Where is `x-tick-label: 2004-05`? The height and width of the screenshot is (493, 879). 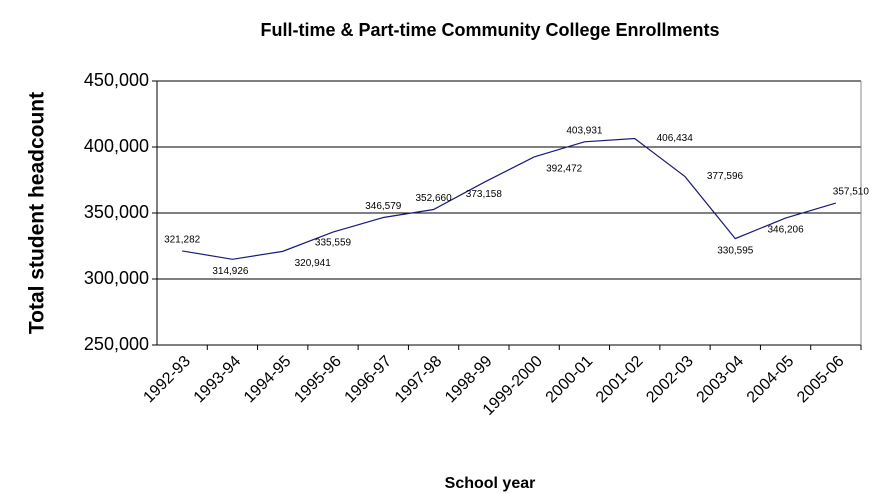 x-tick-label: 2004-05 is located at coordinates (771, 380).